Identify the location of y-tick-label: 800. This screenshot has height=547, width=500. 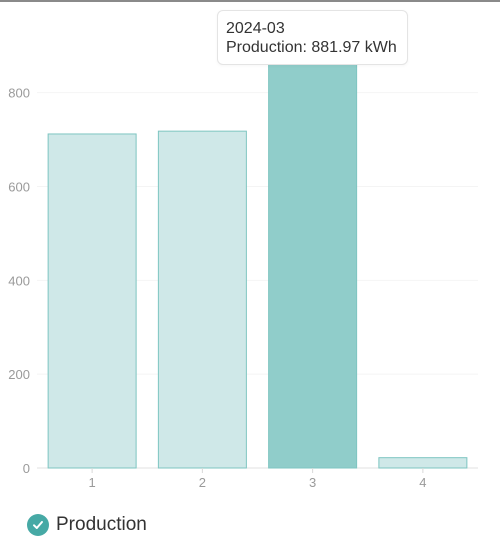
(19, 93).